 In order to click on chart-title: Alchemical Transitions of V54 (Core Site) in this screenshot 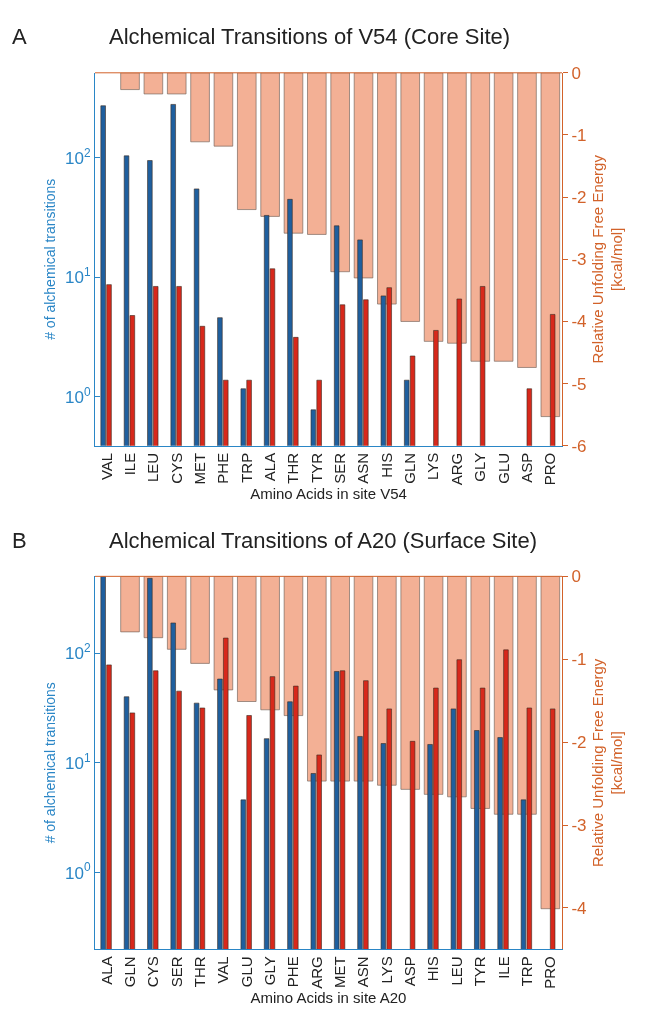, I will do `click(310, 36)`.